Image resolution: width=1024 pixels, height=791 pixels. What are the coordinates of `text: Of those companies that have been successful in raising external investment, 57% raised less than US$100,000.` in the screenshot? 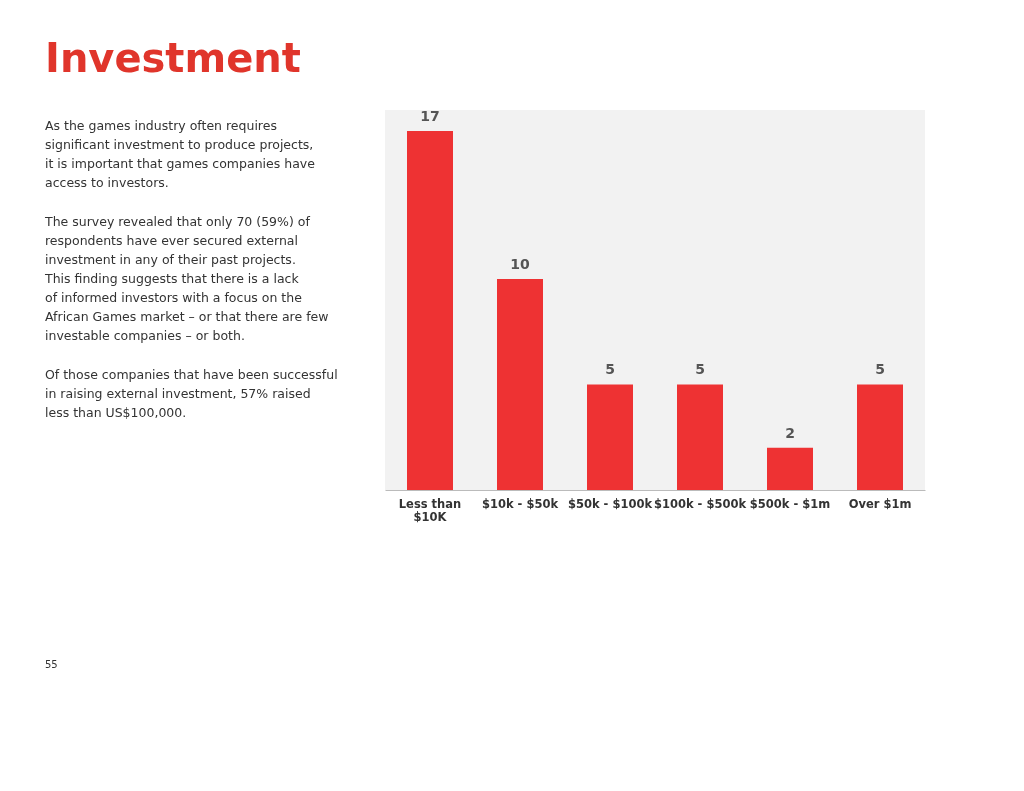 It's located at (191, 393).